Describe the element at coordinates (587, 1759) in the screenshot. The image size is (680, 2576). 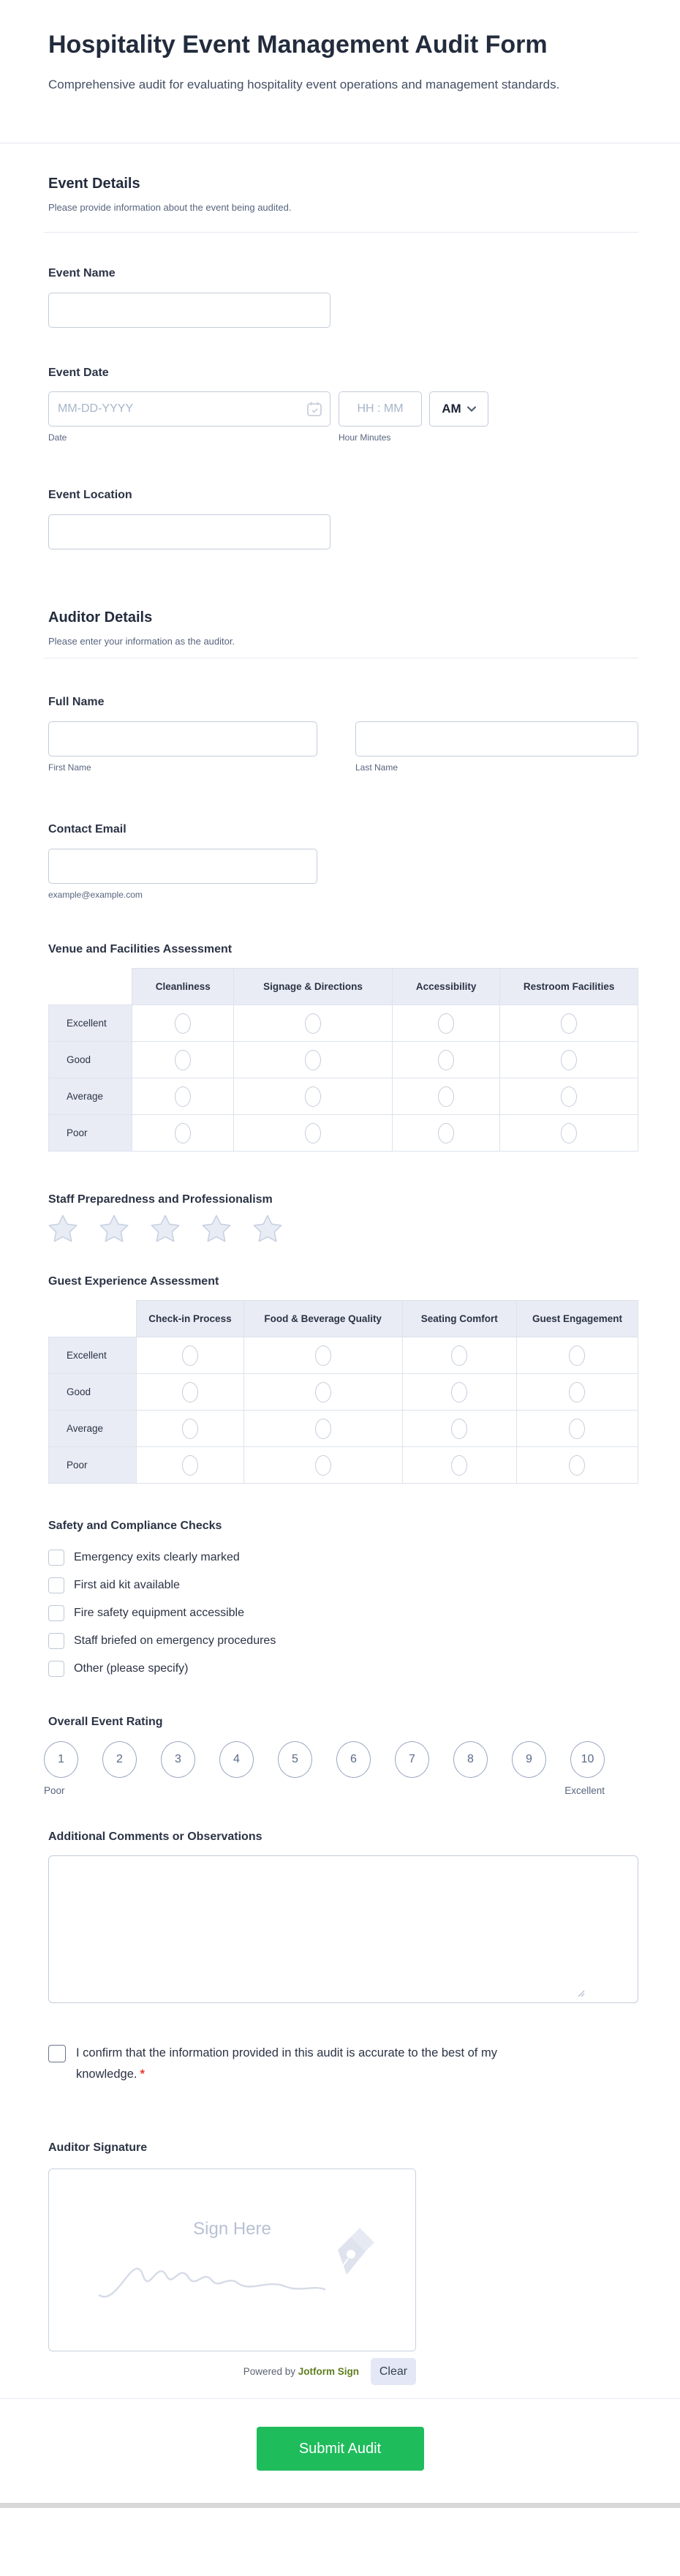
I see `rating-option-10: 10` at that location.